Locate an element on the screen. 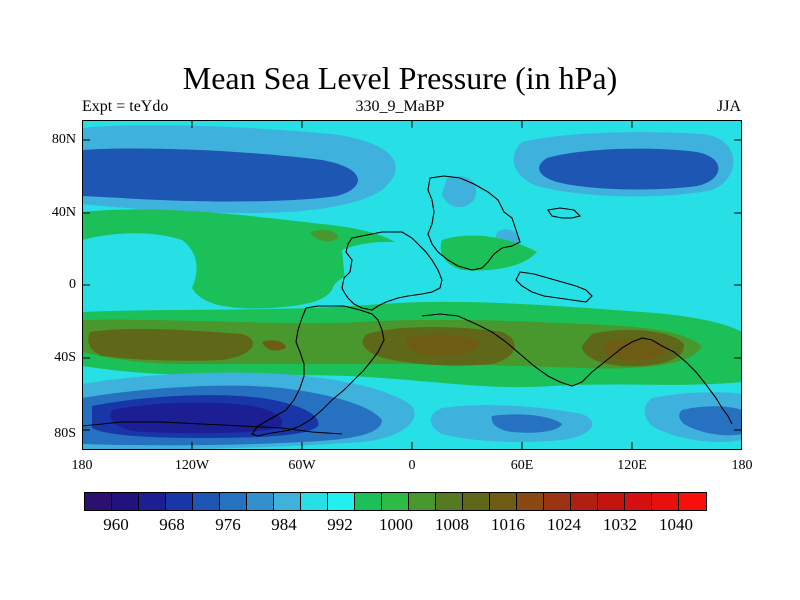  x-tick-120w: 120W is located at coordinates (192, 465).